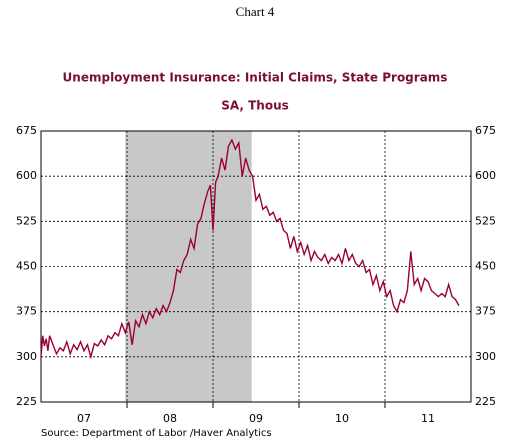 The image size is (509, 441). What do you see at coordinates (485, 311) in the screenshot?
I see `y2-tick-label: 375` at bounding box center [485, 311].